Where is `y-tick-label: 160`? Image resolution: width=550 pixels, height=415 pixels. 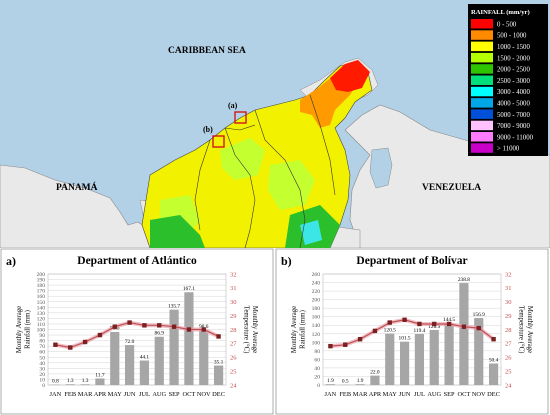 y-tick-label: 160 is located at coordinates (41, 297).